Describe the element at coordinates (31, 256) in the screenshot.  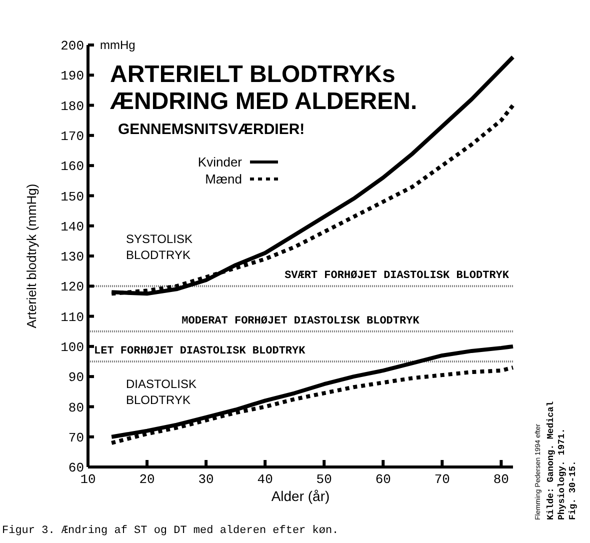
I see `y-axis-title: Arterielt blodtryk (mmHg)` at that location.